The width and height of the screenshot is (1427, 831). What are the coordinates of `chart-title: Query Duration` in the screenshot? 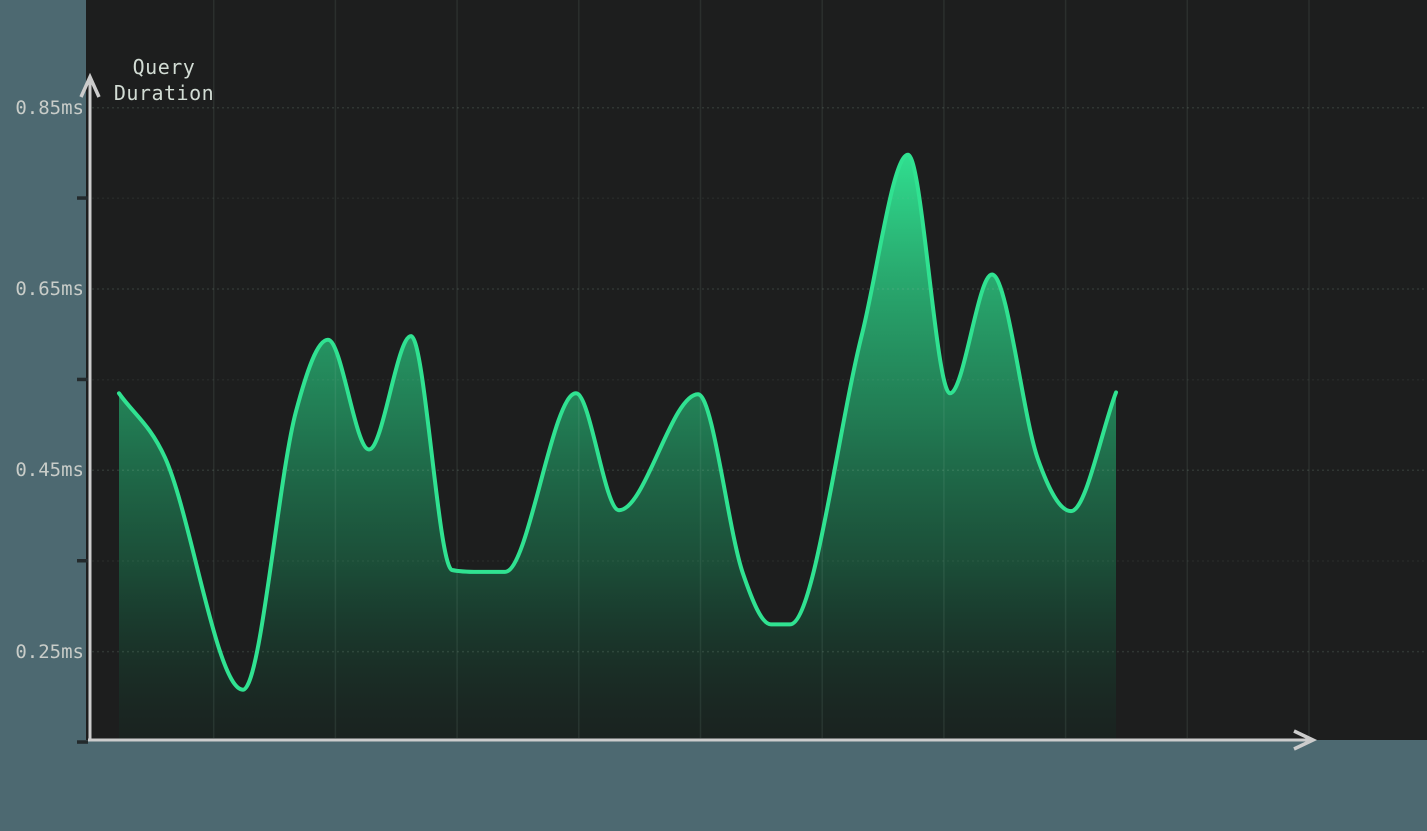 It's located at (164, 80).